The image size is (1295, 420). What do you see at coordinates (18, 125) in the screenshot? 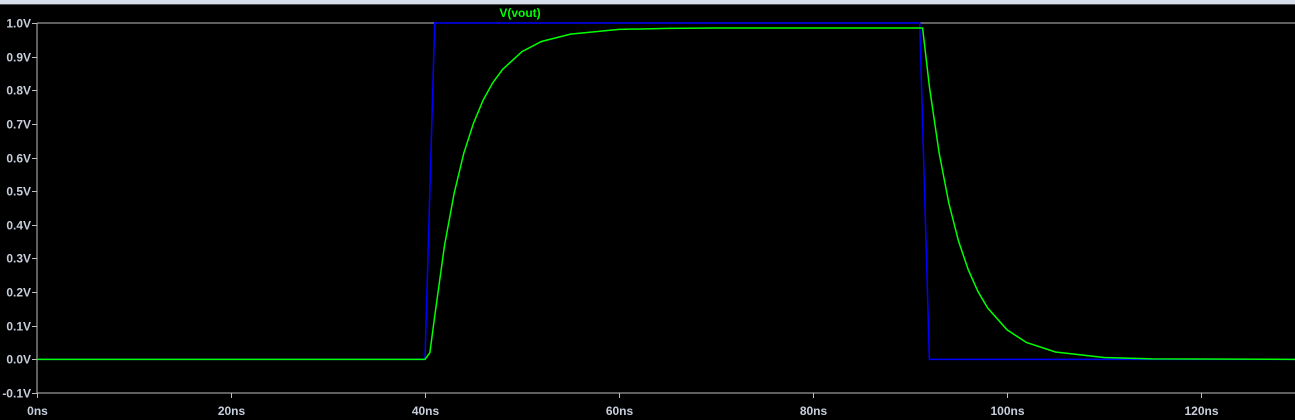
I see `y-tick-label: 0.7V` at bounding box center [18, 125].